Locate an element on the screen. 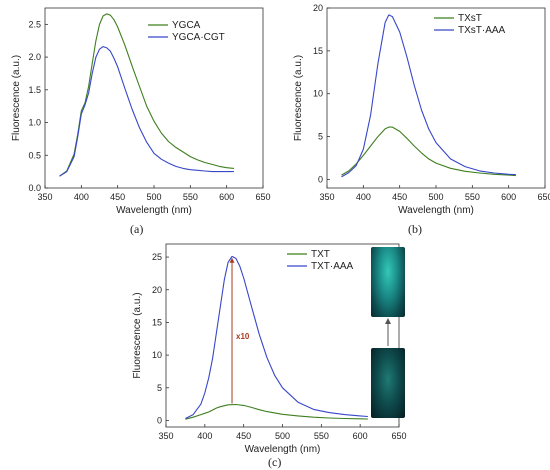  panel-label-b: (b) is located at coordinates (415, 229).